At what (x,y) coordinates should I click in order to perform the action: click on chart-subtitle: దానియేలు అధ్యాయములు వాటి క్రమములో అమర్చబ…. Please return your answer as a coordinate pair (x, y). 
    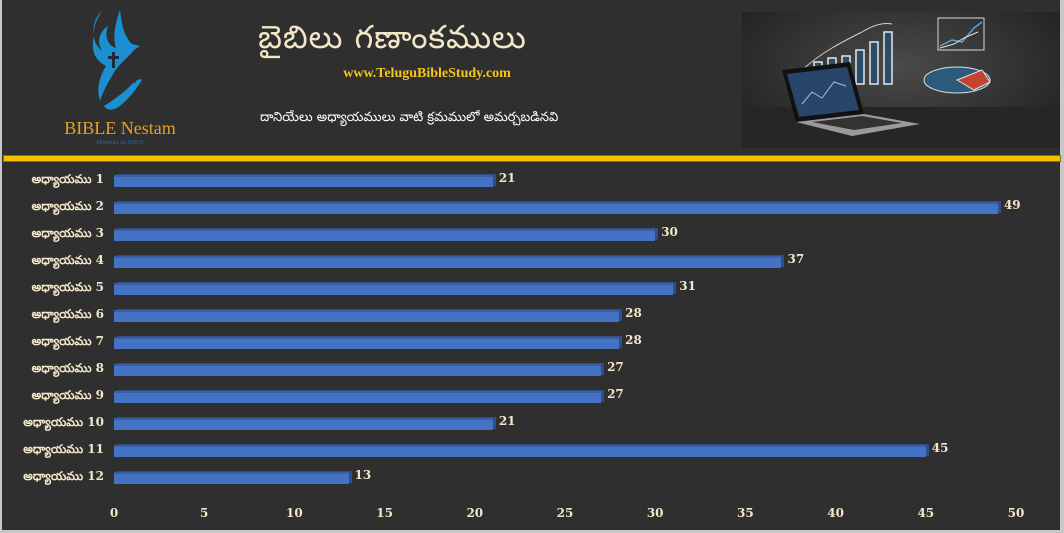
    Looking at the image, I should click on (409, 117).